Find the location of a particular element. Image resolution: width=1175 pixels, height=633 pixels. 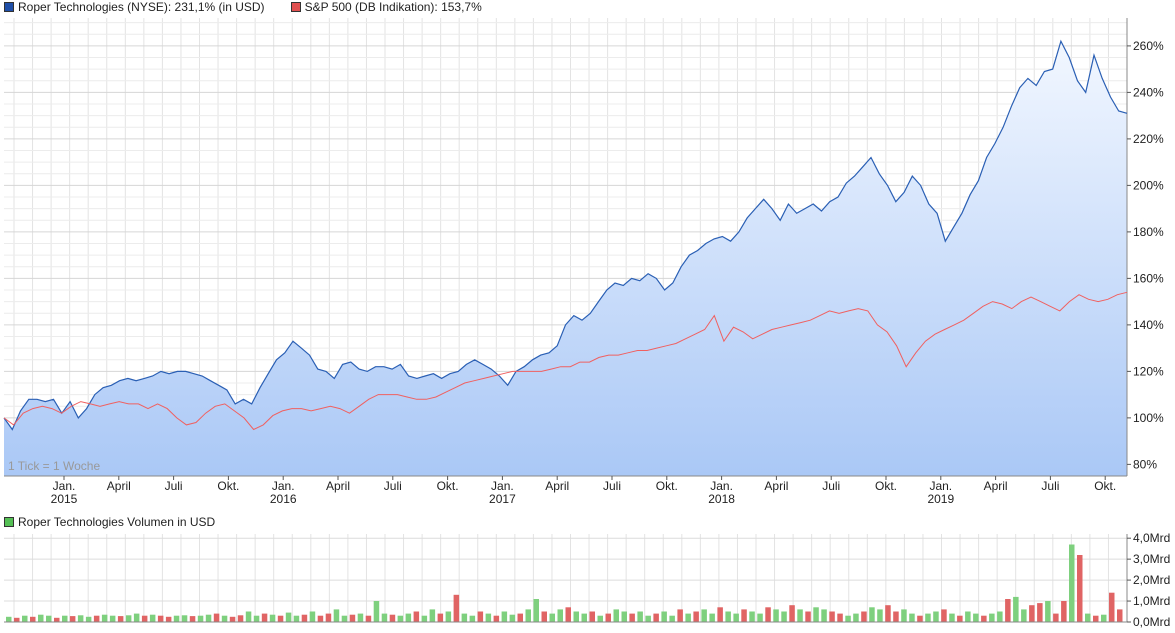

main-y-axis: 80% 100% 120% 140% 160% 180% 200% 220% 240% 260% is located at coordinates (1145, 255).